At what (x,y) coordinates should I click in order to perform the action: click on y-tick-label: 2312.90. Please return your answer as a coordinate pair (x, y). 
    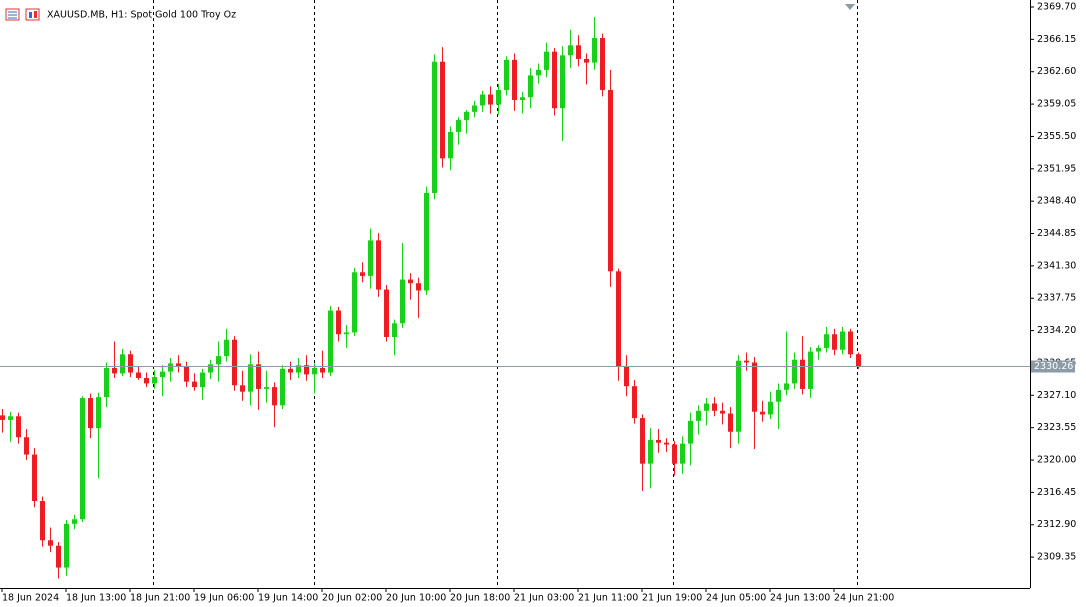
    Looking at the image, I should click on (1056, 524).